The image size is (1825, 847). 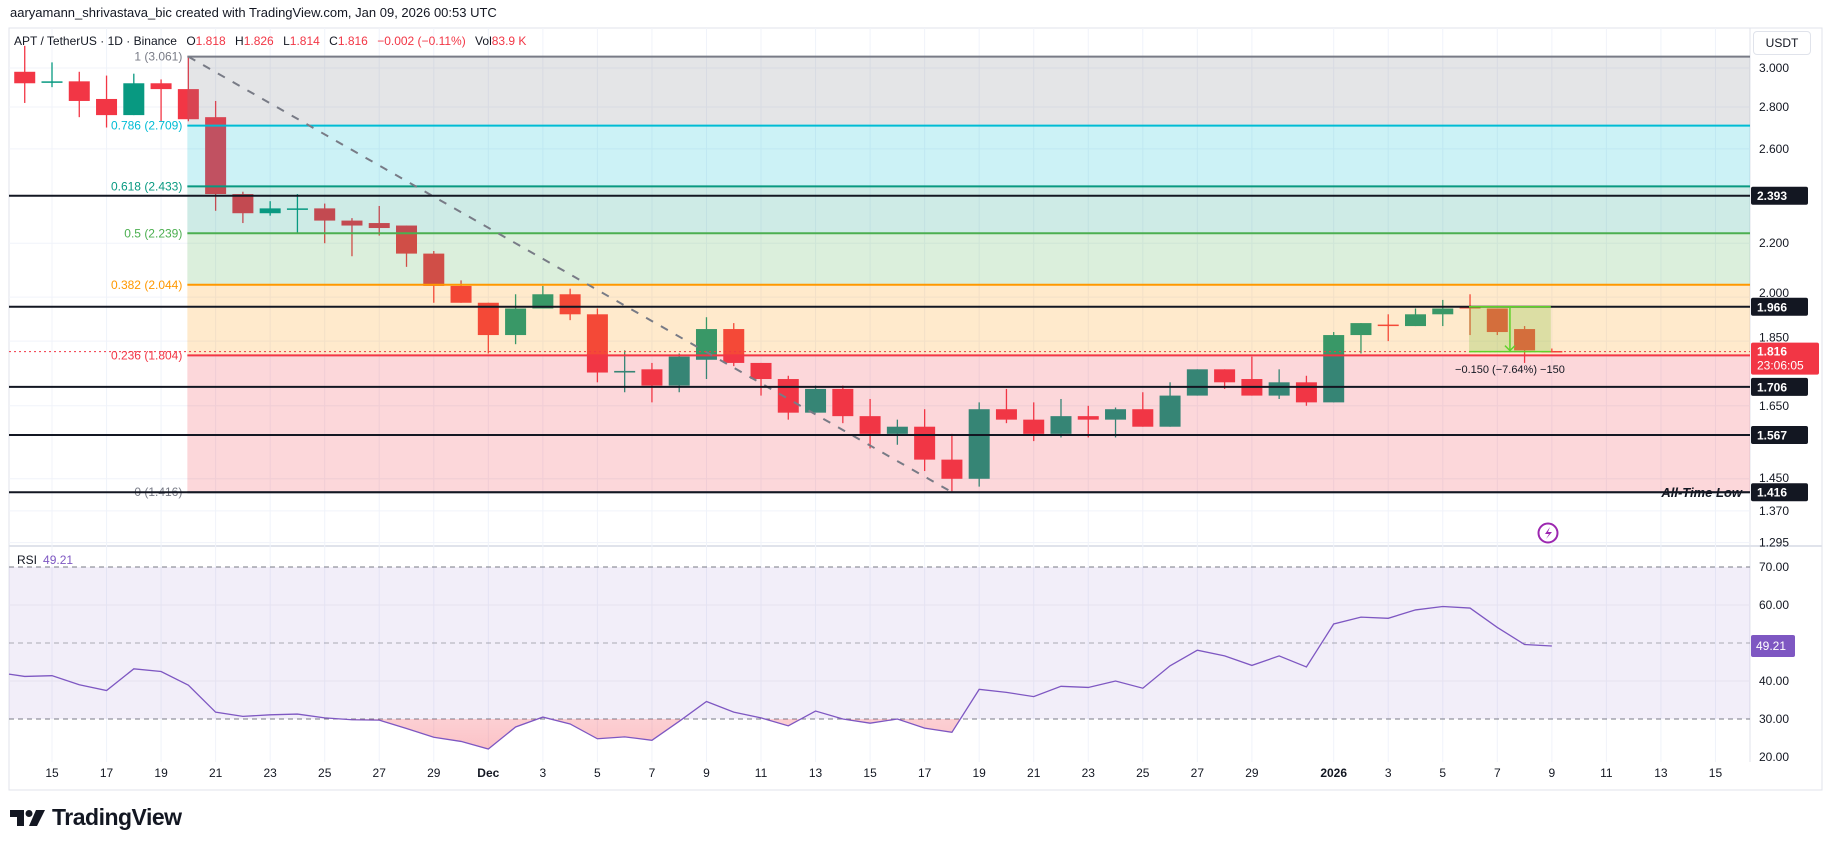 What do you see at coordinates (258, 41) in the screenshot?
I see `high-value: 1.826` at bounding box center [258, 41].